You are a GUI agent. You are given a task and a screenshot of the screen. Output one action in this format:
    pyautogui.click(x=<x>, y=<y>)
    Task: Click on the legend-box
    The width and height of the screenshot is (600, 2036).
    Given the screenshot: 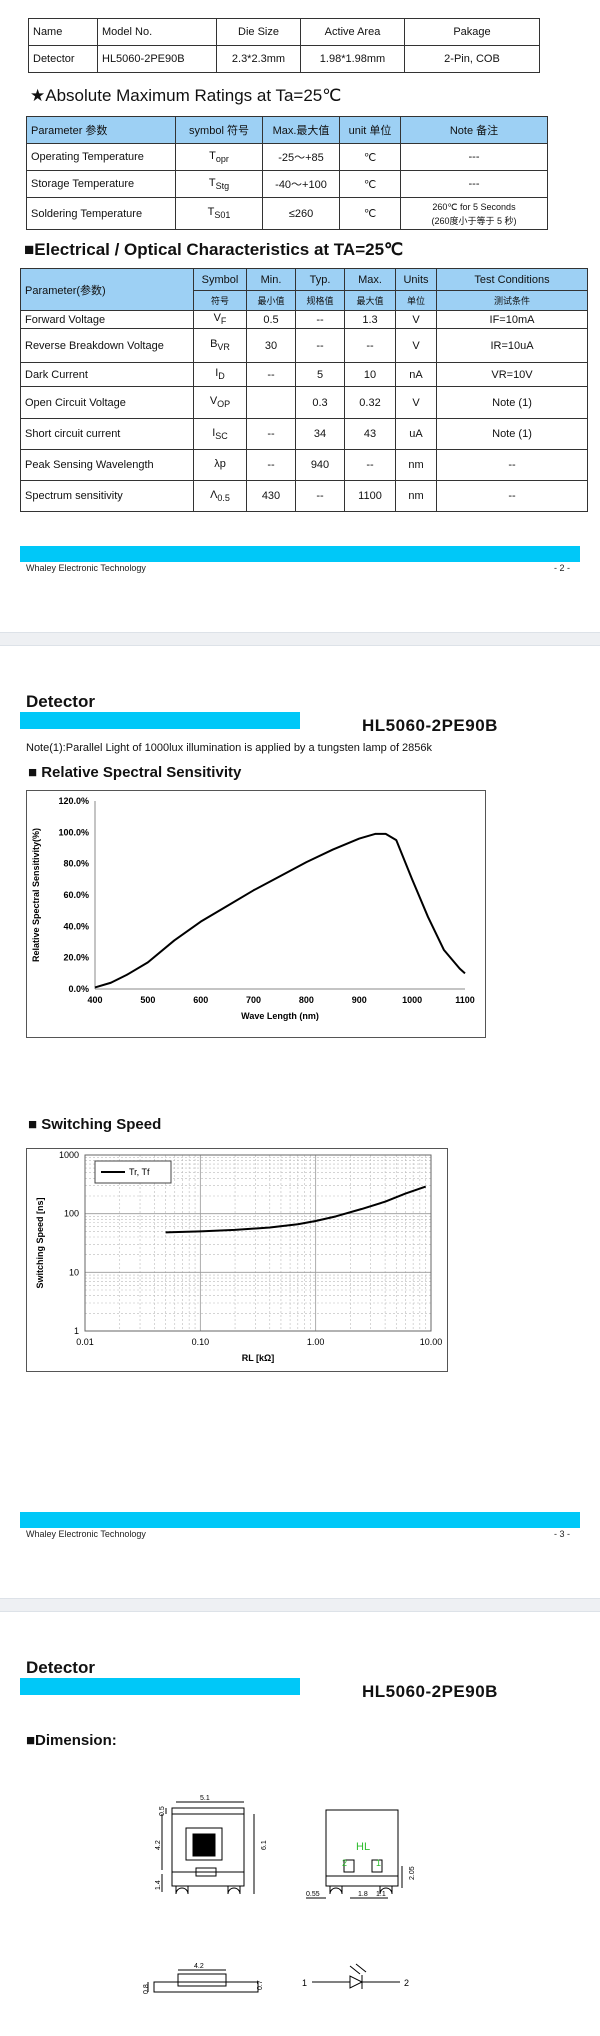 What is the action you would take?
    pyautogui.click(x=133, y=1172)
    